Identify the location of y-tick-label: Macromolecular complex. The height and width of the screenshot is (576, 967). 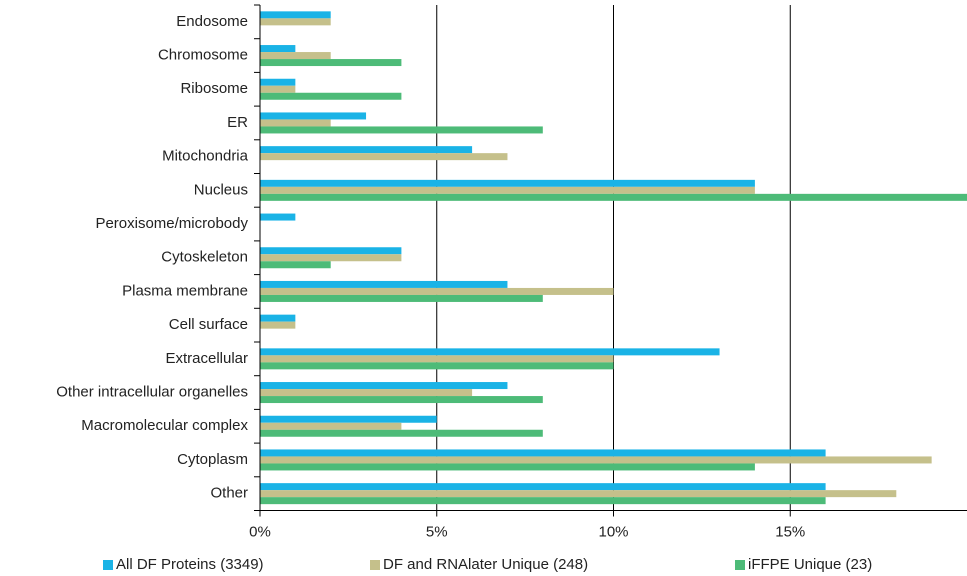
(164, 425).